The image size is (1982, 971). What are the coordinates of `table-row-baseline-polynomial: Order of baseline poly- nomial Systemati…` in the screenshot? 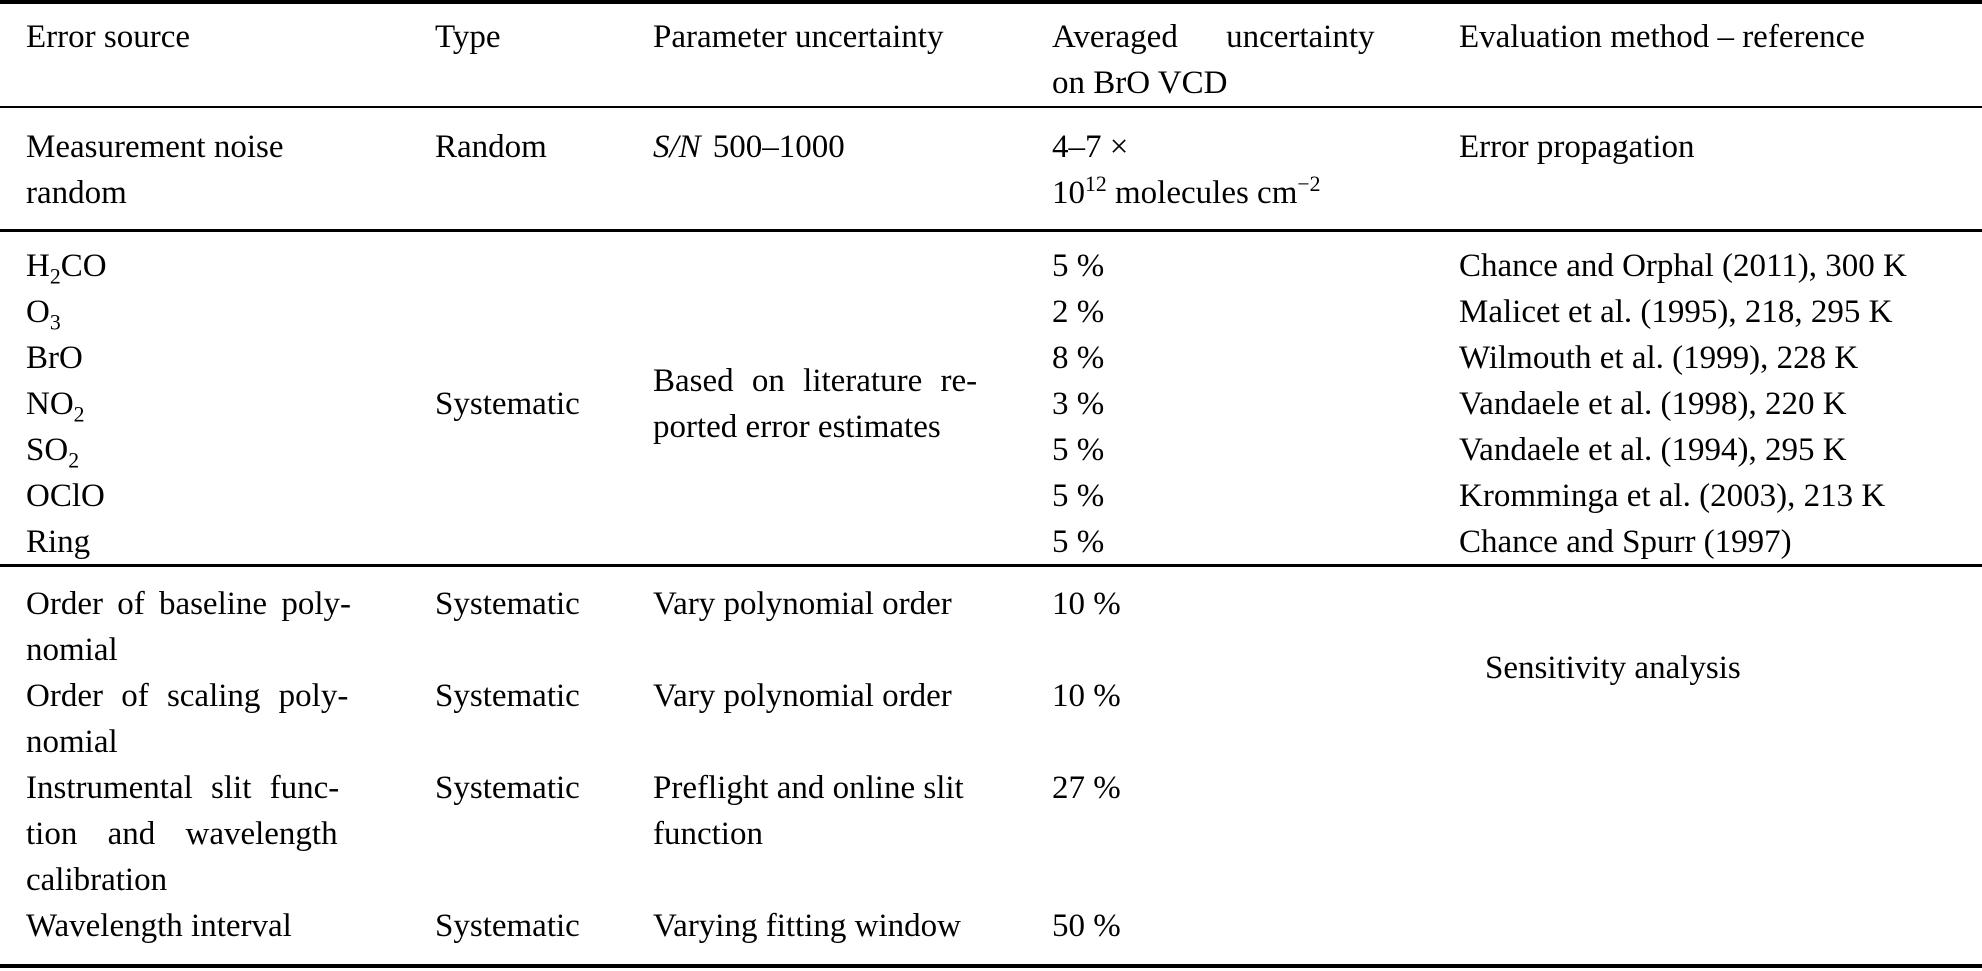 It's located at (991, 627).